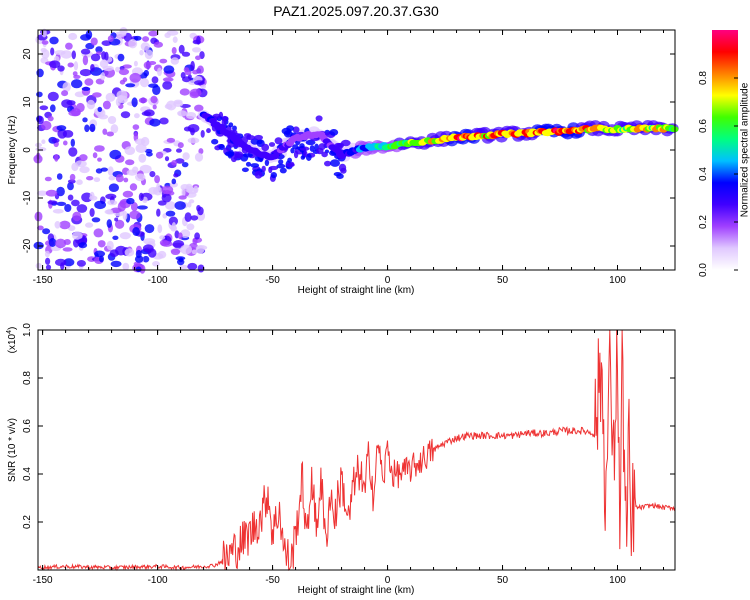 This screenshot has height=600, width=750. Describe the element at coordinates (356, 11) in the screenshot. I see `figure-title: PAZ1.2025.097.20.37.G30` at that location.